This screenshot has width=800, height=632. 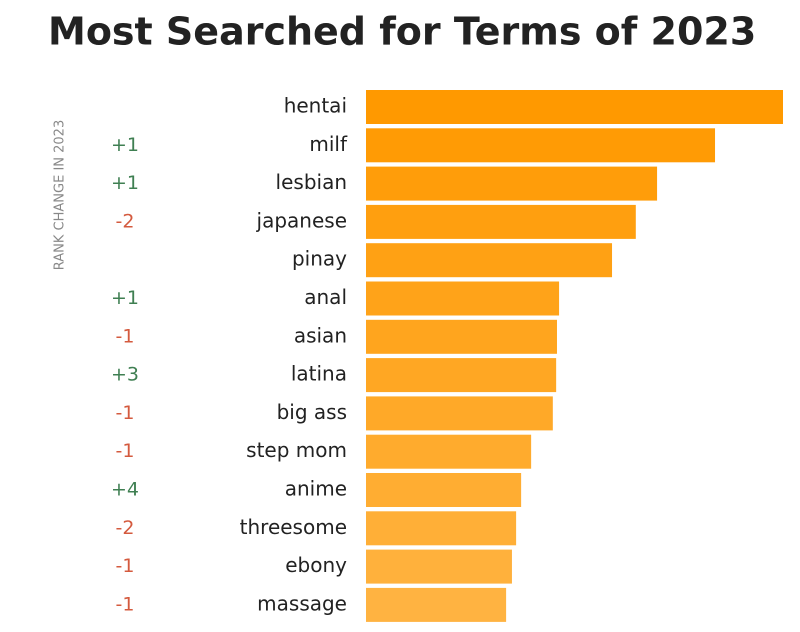 I want to click on category-label: lesbian, so click(x=311, y=182).